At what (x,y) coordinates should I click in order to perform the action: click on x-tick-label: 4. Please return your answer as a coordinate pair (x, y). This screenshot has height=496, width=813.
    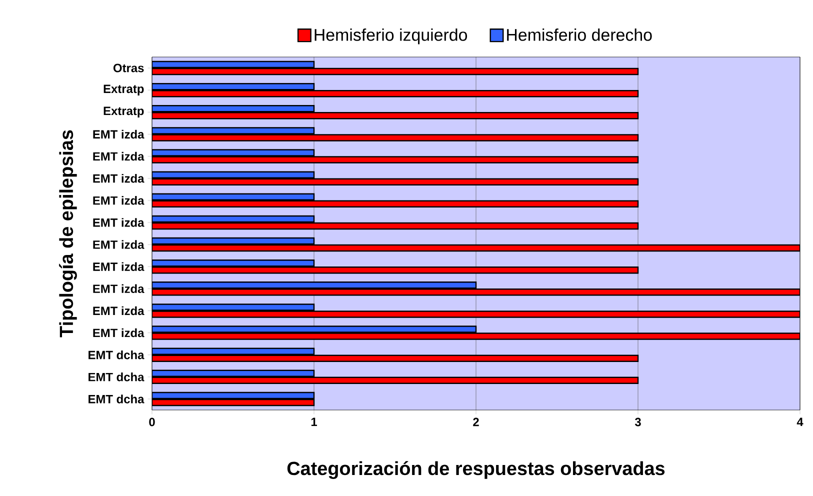
    Looking at the image, I should click on (800, 422).